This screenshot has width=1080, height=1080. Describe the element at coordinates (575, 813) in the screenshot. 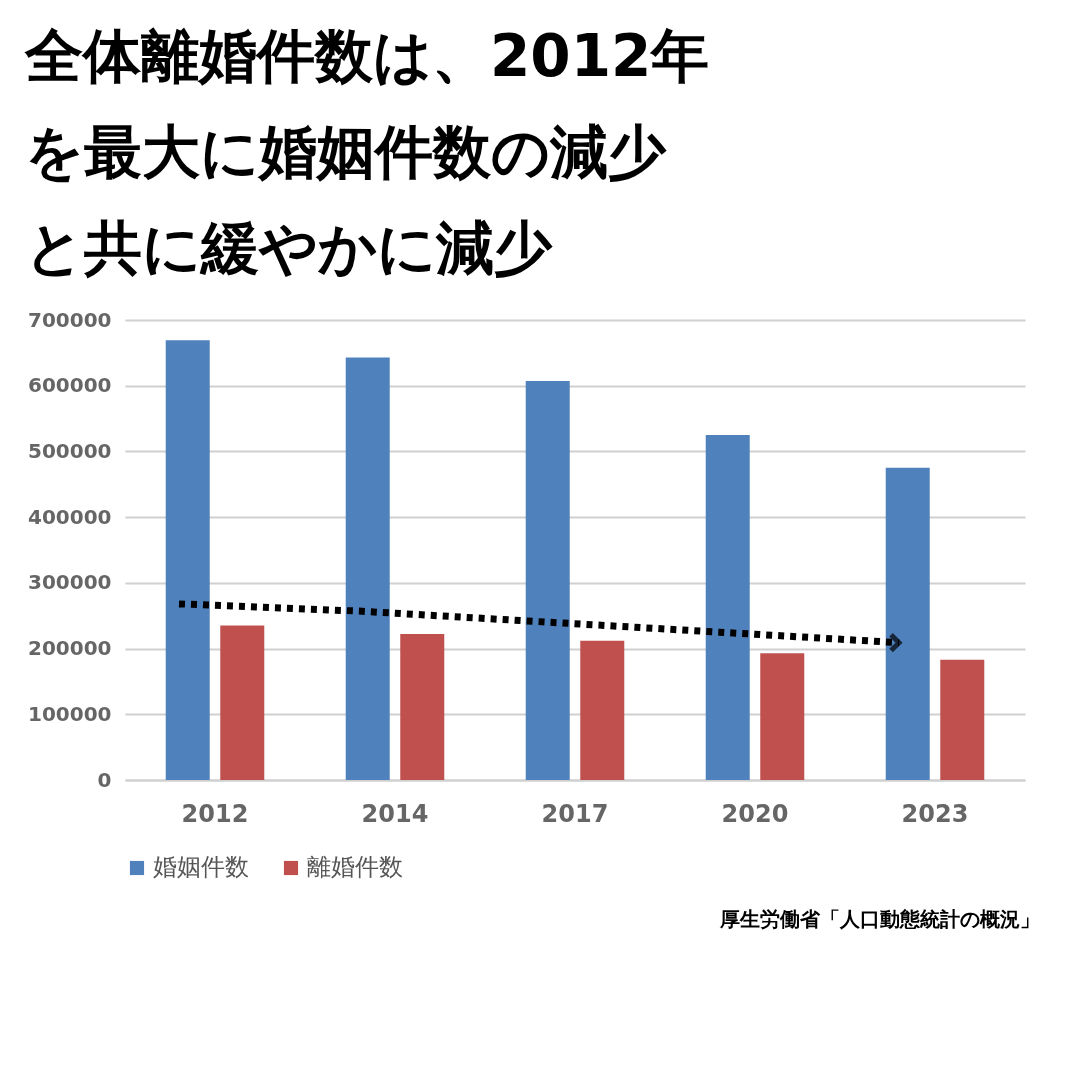

I see `x-tick-label: 2017` at that location.